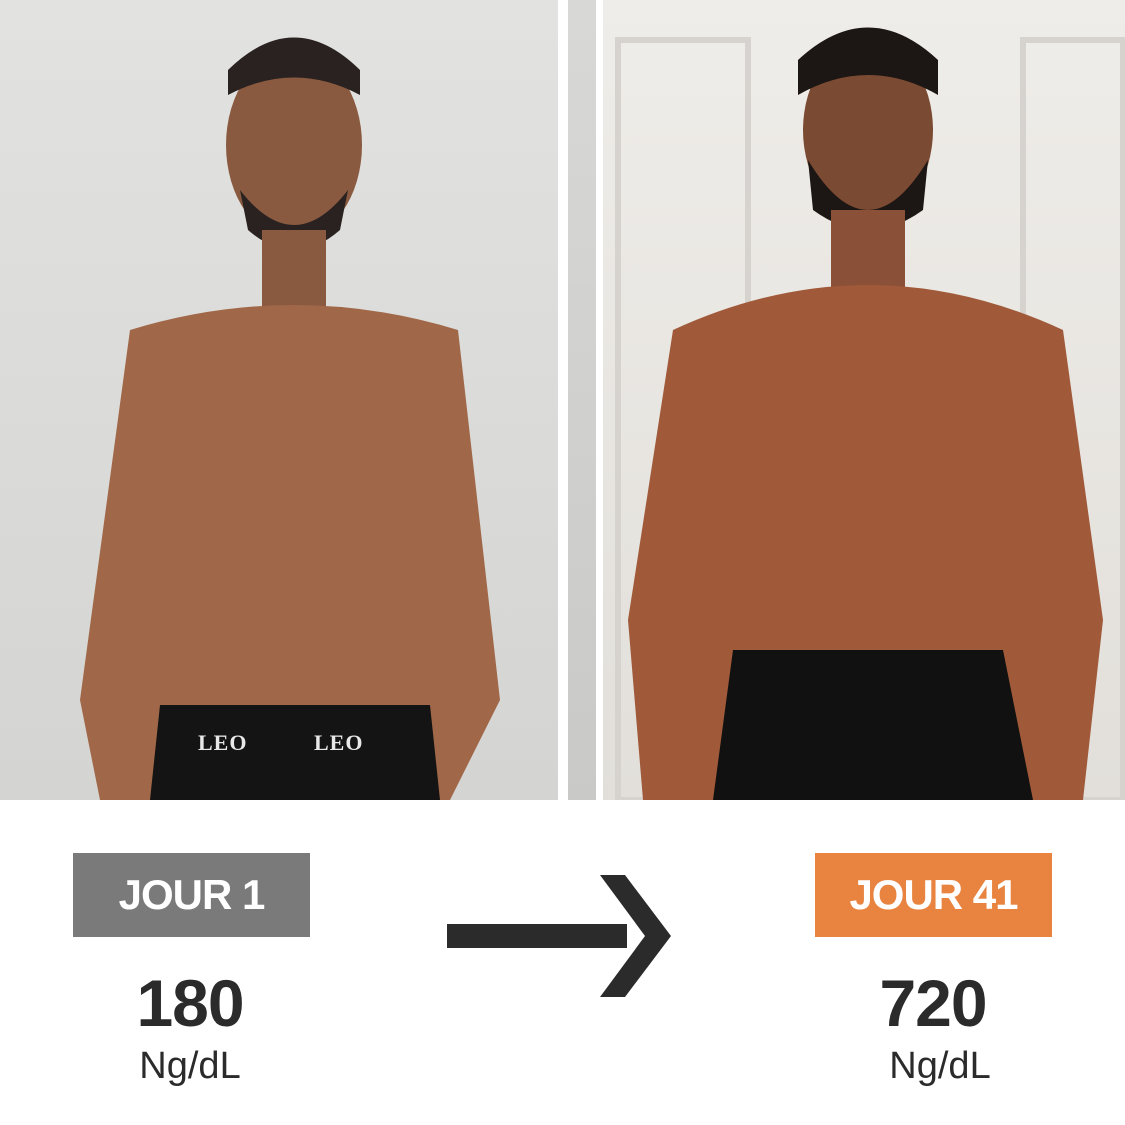 This screenshot has width=1125, height=1125. I want to click on waistband-text-left: LEO, so click(223, 742).